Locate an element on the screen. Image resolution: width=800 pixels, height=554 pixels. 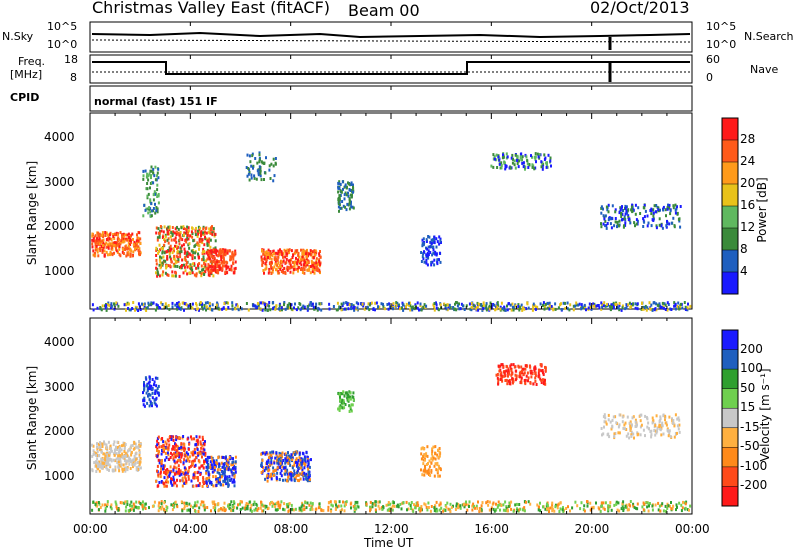
x-tick-label: 16:00 is located at coordinates (491, 529).